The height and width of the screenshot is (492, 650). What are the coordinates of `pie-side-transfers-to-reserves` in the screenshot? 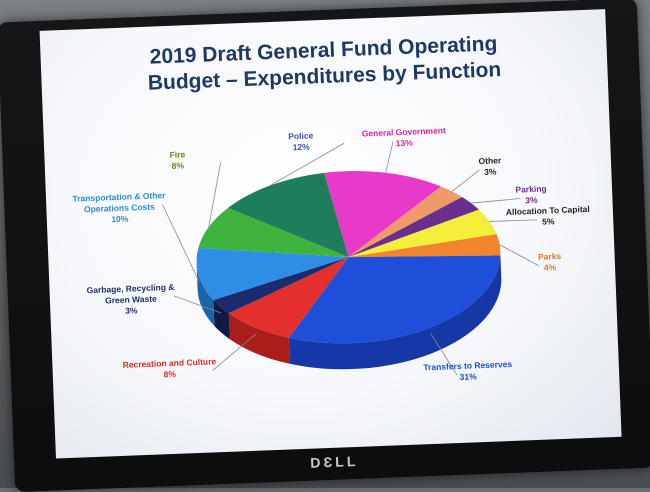 It's located at (395, 312).